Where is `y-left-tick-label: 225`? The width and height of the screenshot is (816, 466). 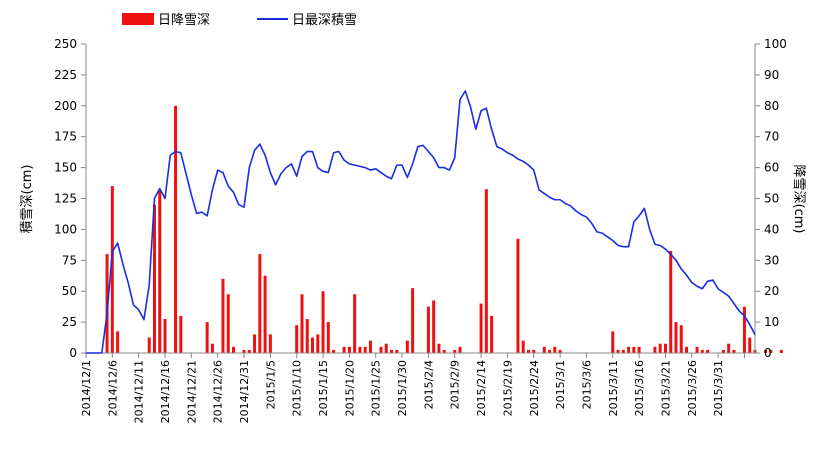 y-left-tick-label: 225 is located at coordinates (65, 75).